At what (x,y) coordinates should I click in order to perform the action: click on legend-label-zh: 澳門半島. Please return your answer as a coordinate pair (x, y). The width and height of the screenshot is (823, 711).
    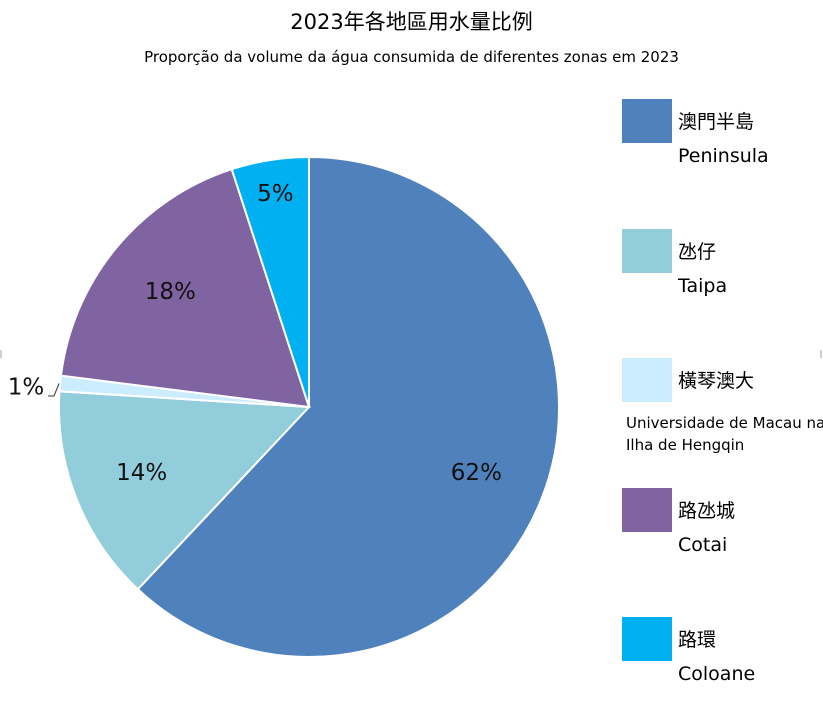
    Looking at the image, I should click on (716, 122).